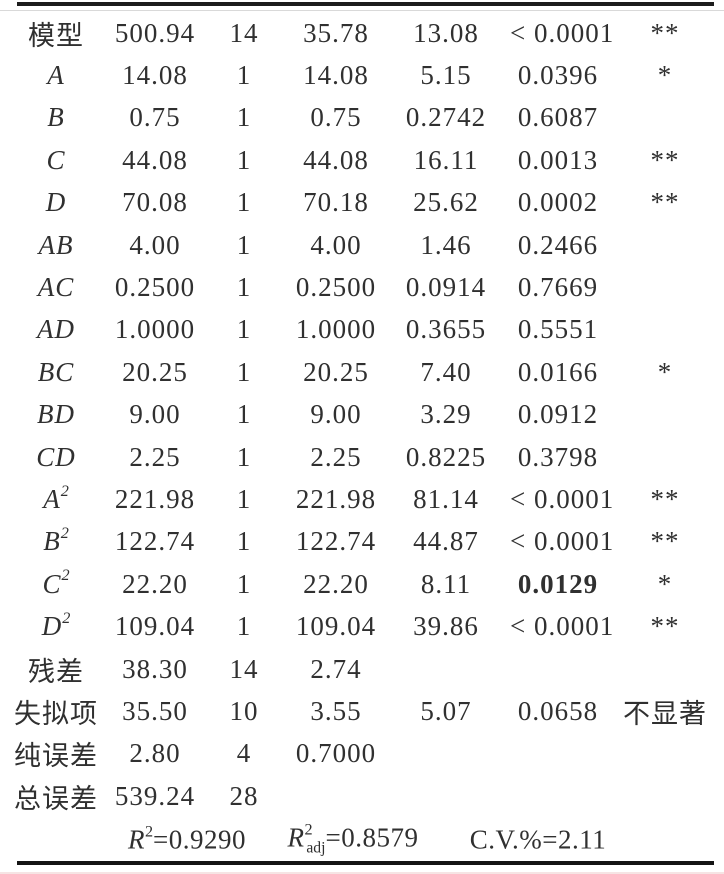  What do you see at coordinates (155, 710) in the screenshot?
I see `sum-of-squares-cell: 35.50` at bounding box center [155, 710].